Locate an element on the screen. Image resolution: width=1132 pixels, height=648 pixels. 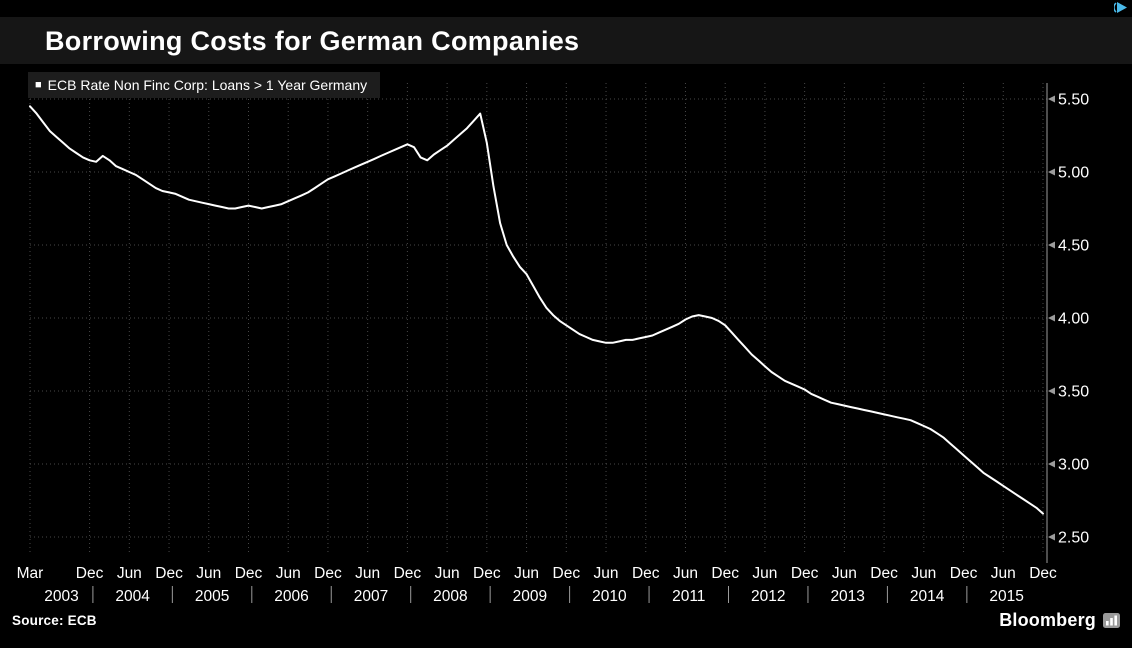
year-label: 2011 is located at coordinates (688, 596).